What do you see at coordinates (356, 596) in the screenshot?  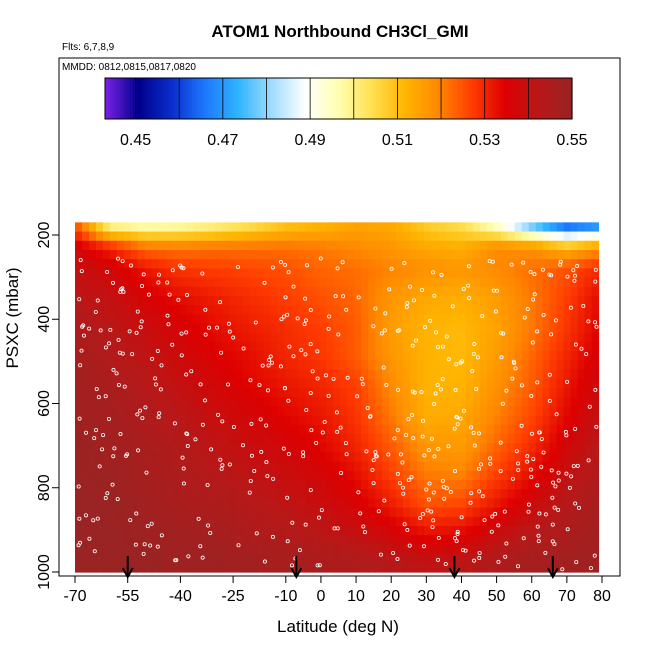 I see `x-tick-label: 10` at bounding box center [356, 596].